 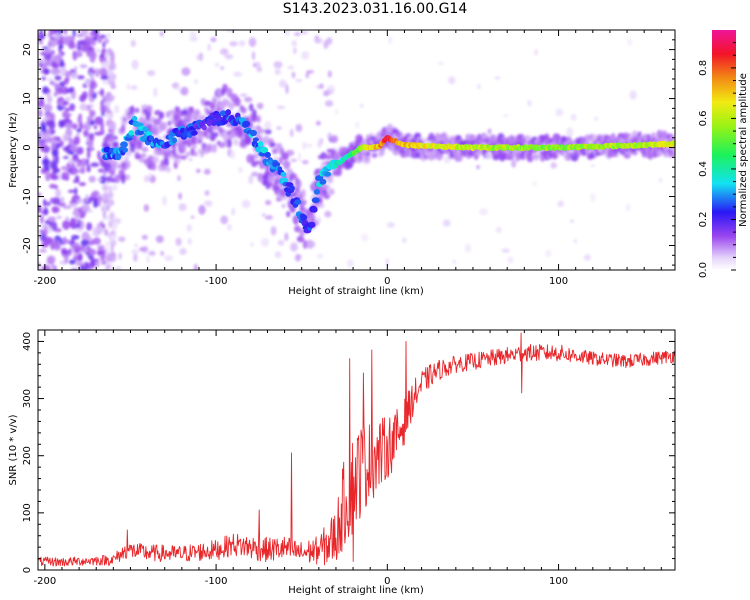 What do you see at coordinates (194, 133) in the screenshot?
I see `spectrogram-cell-1969` at bounding box center [194, 133].